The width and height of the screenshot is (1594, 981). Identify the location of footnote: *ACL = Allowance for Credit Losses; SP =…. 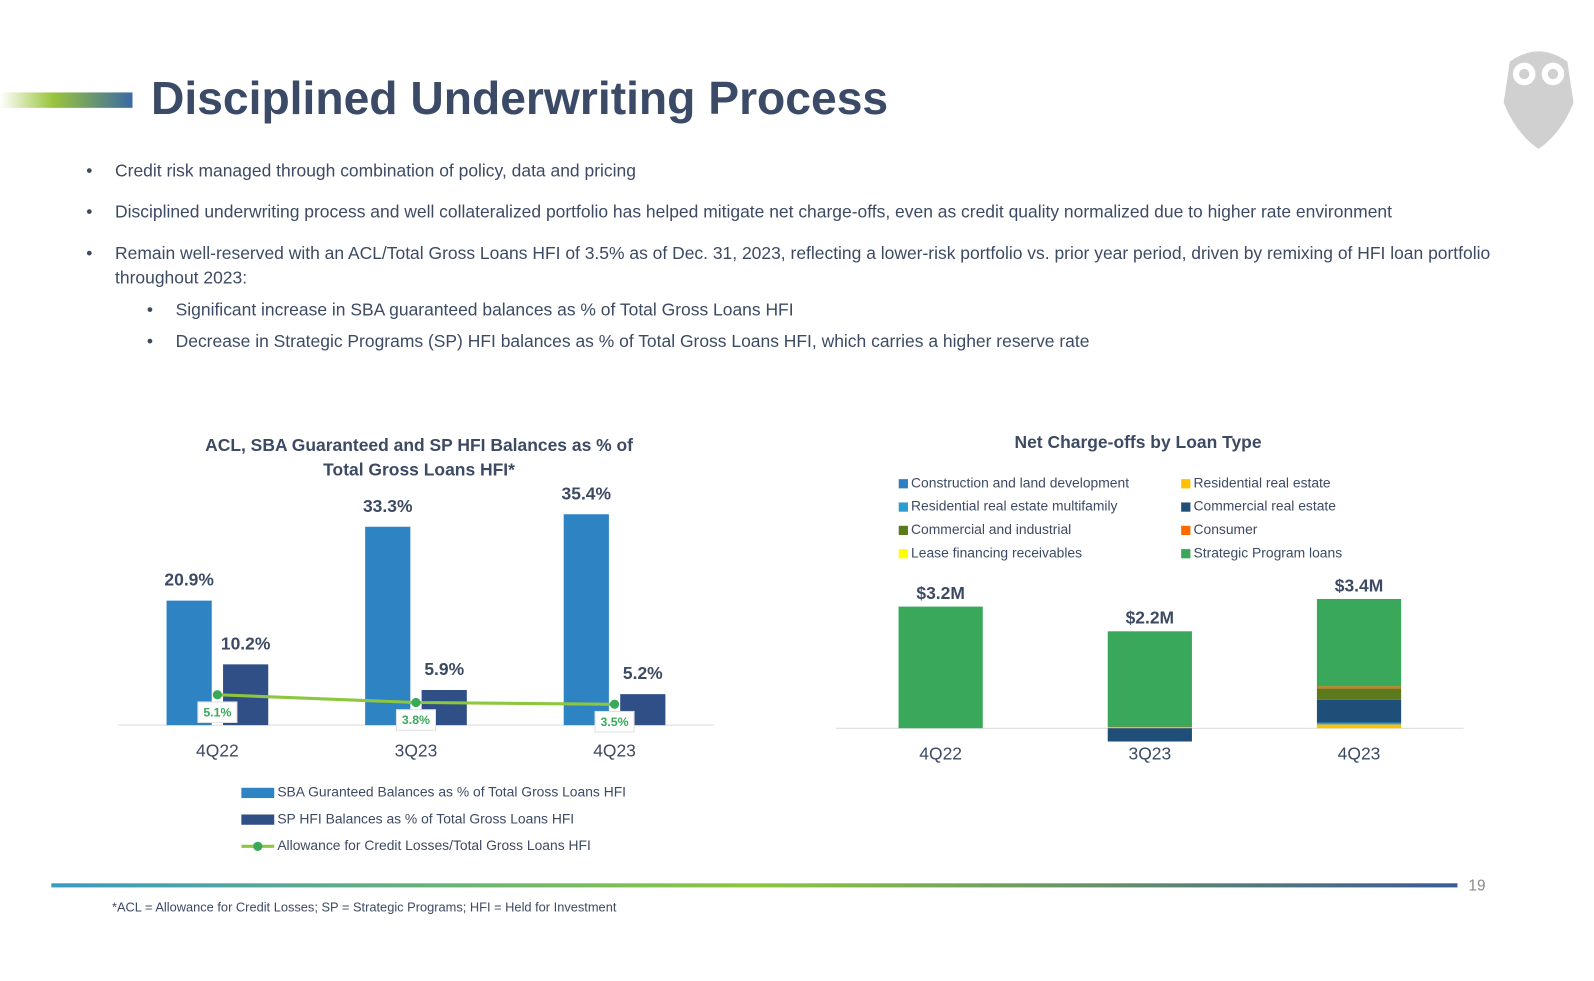
(364, 906).